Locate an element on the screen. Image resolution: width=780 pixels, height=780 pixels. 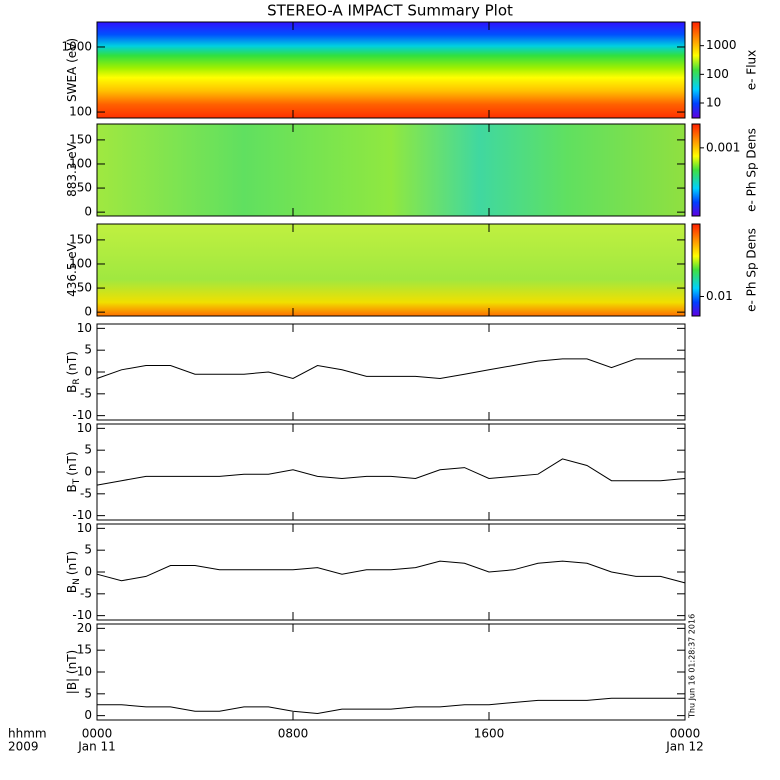
y-axis-label-main: SWEA (eV) is located at coordinates (72, 70).